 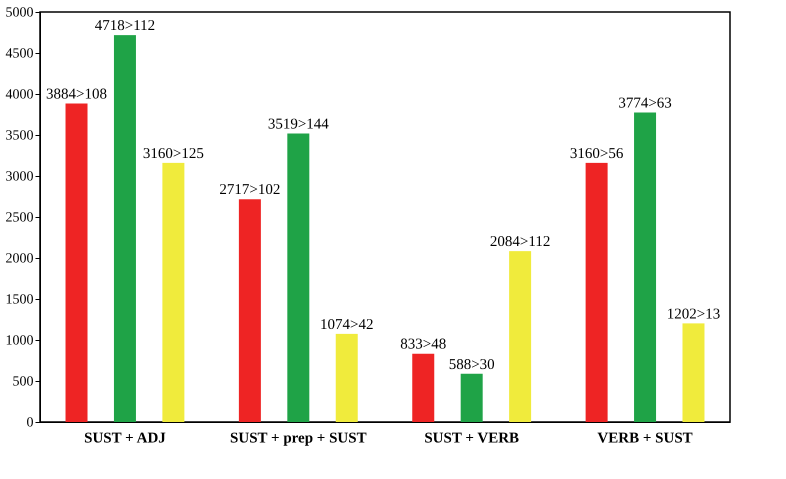 I want to click on x-tick-label: SUST + VERB, so click(x=472, y=438).